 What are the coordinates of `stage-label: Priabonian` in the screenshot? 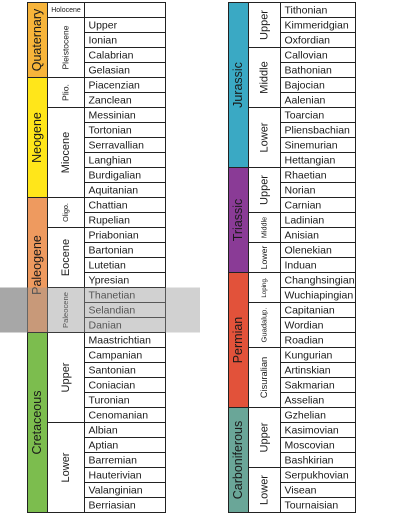 It's located at (114, 235).